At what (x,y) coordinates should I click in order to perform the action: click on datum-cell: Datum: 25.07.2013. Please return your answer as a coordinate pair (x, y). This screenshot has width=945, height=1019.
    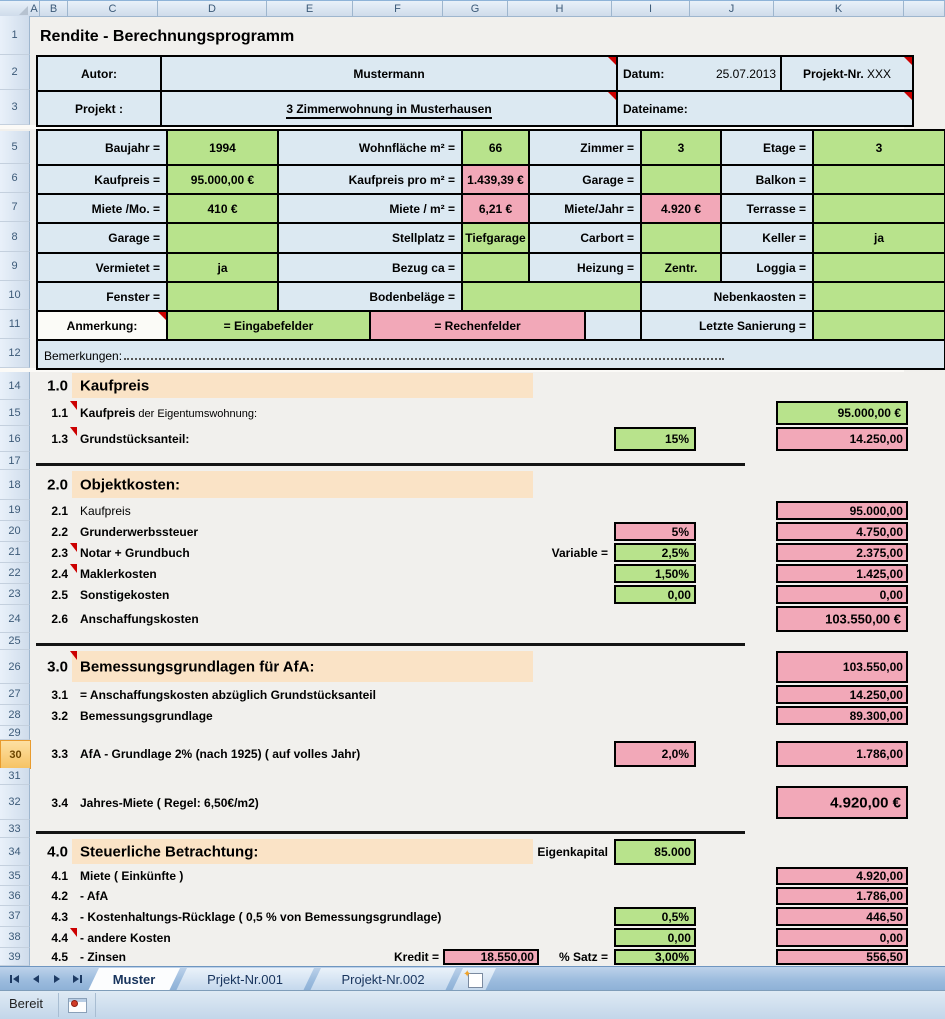
    Looking at the image, I should click on (699, 73).